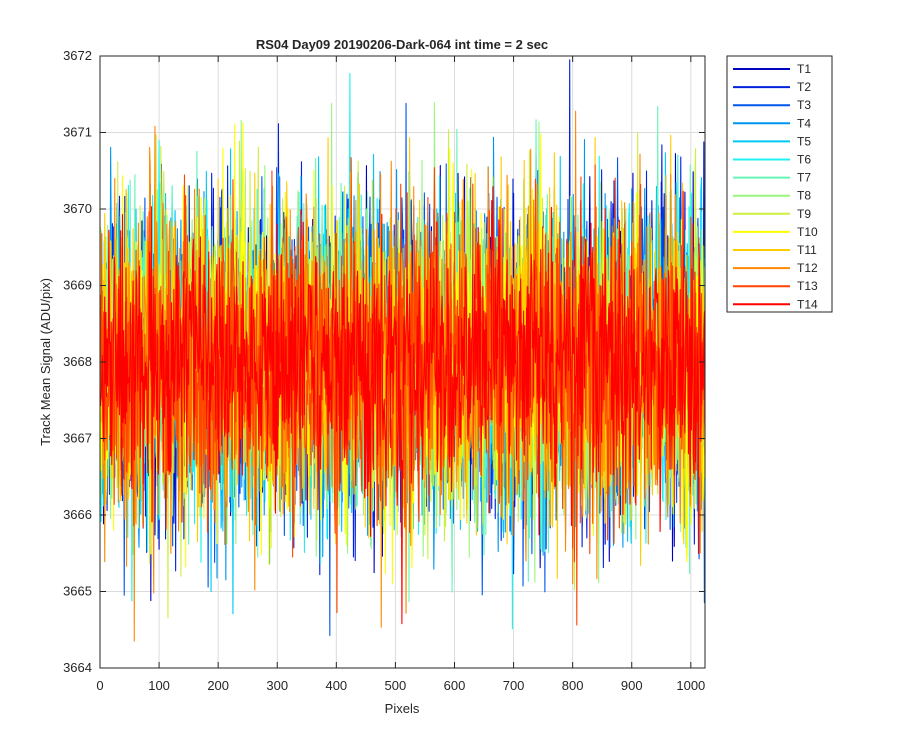  I want to click on x-tick-label: 1000, so click(690, 685).